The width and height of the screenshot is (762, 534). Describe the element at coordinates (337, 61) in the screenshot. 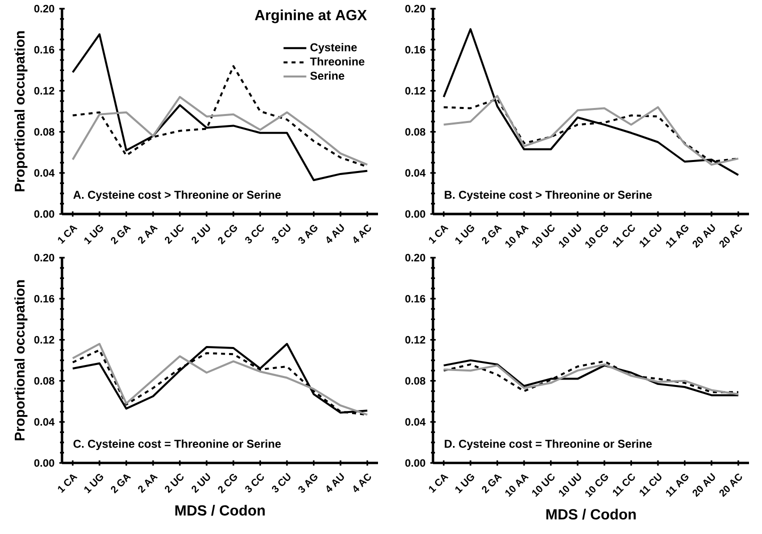

I see `legend-label: Threonine` at that location.